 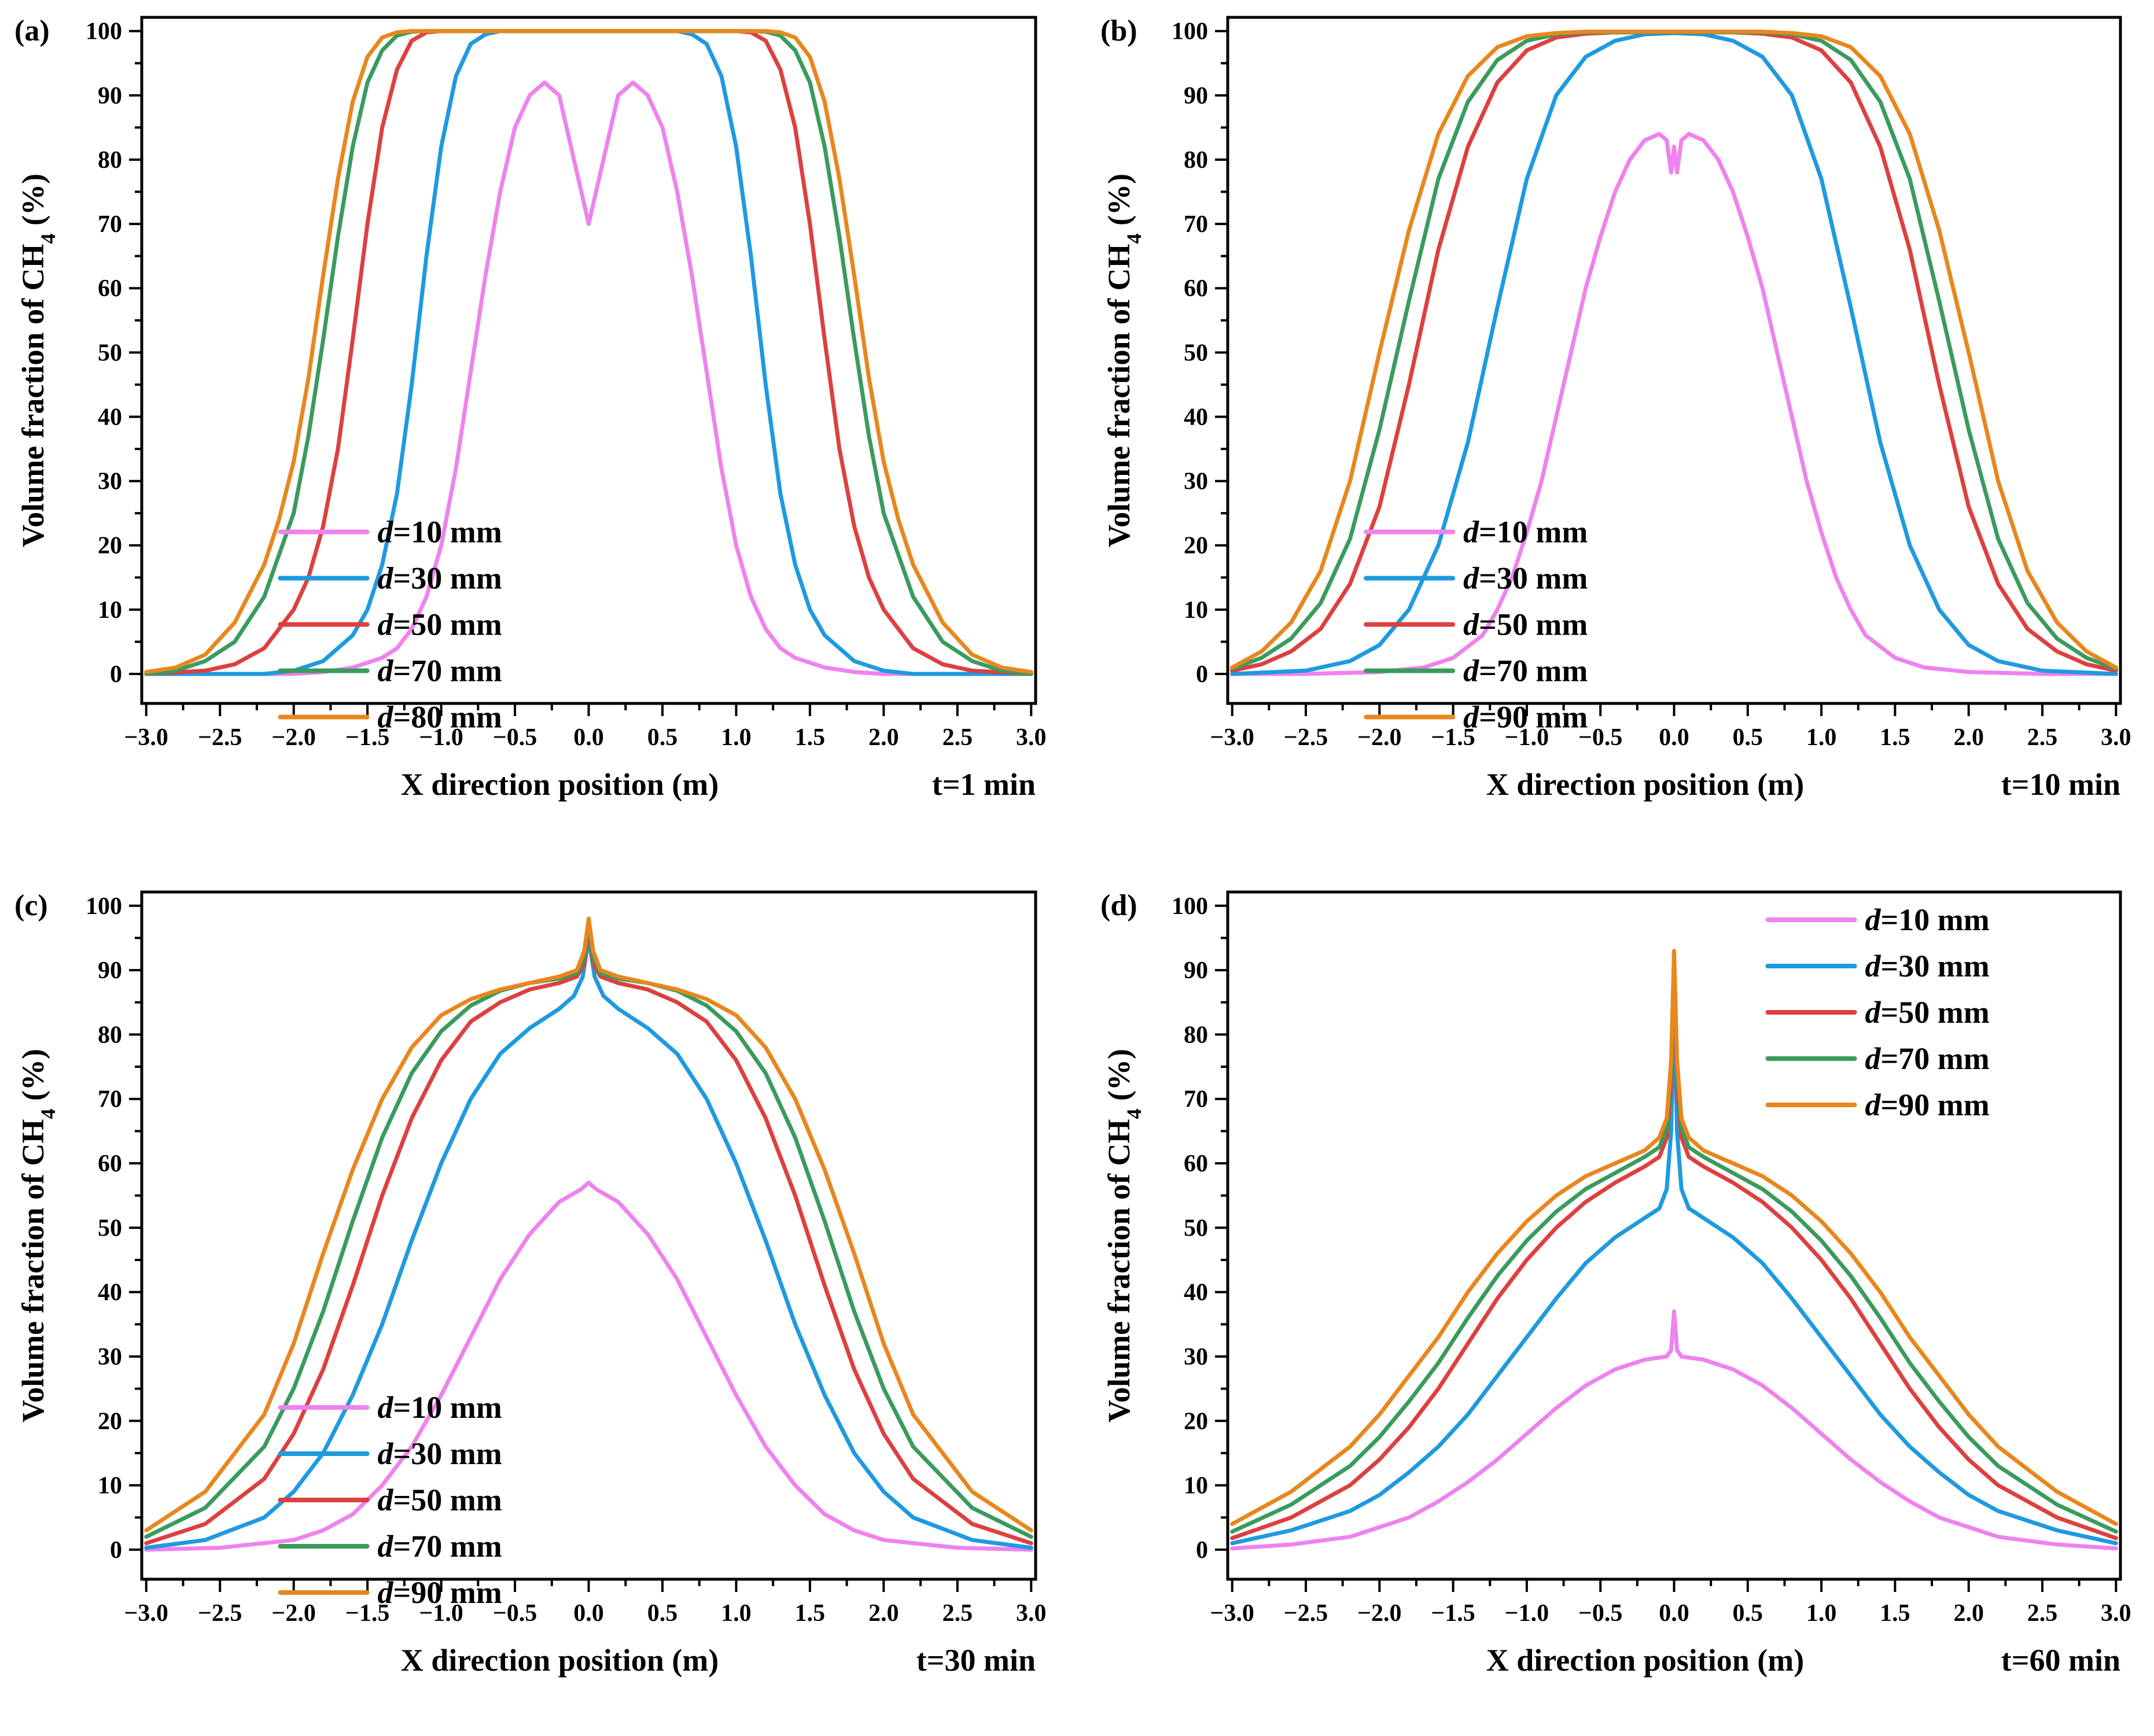 I want to click on y-tick-label: 10, so click(x=110, y=610).